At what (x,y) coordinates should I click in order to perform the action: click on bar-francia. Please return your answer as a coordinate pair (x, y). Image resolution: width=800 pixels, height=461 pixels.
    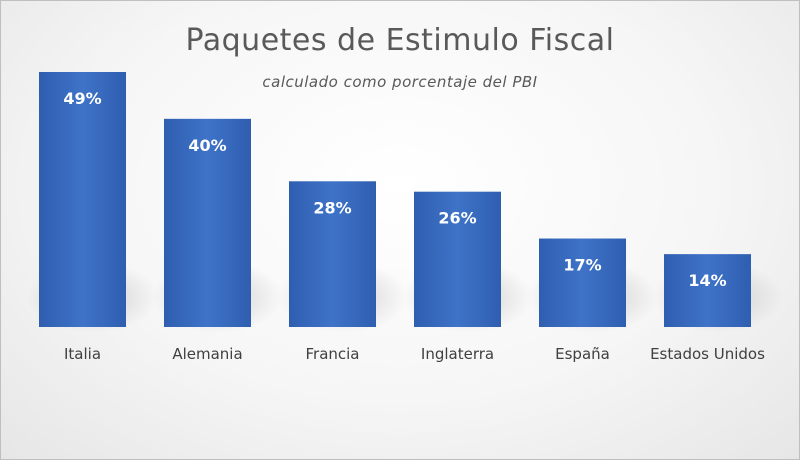
    Looking at the image, I should click on (332, 254).